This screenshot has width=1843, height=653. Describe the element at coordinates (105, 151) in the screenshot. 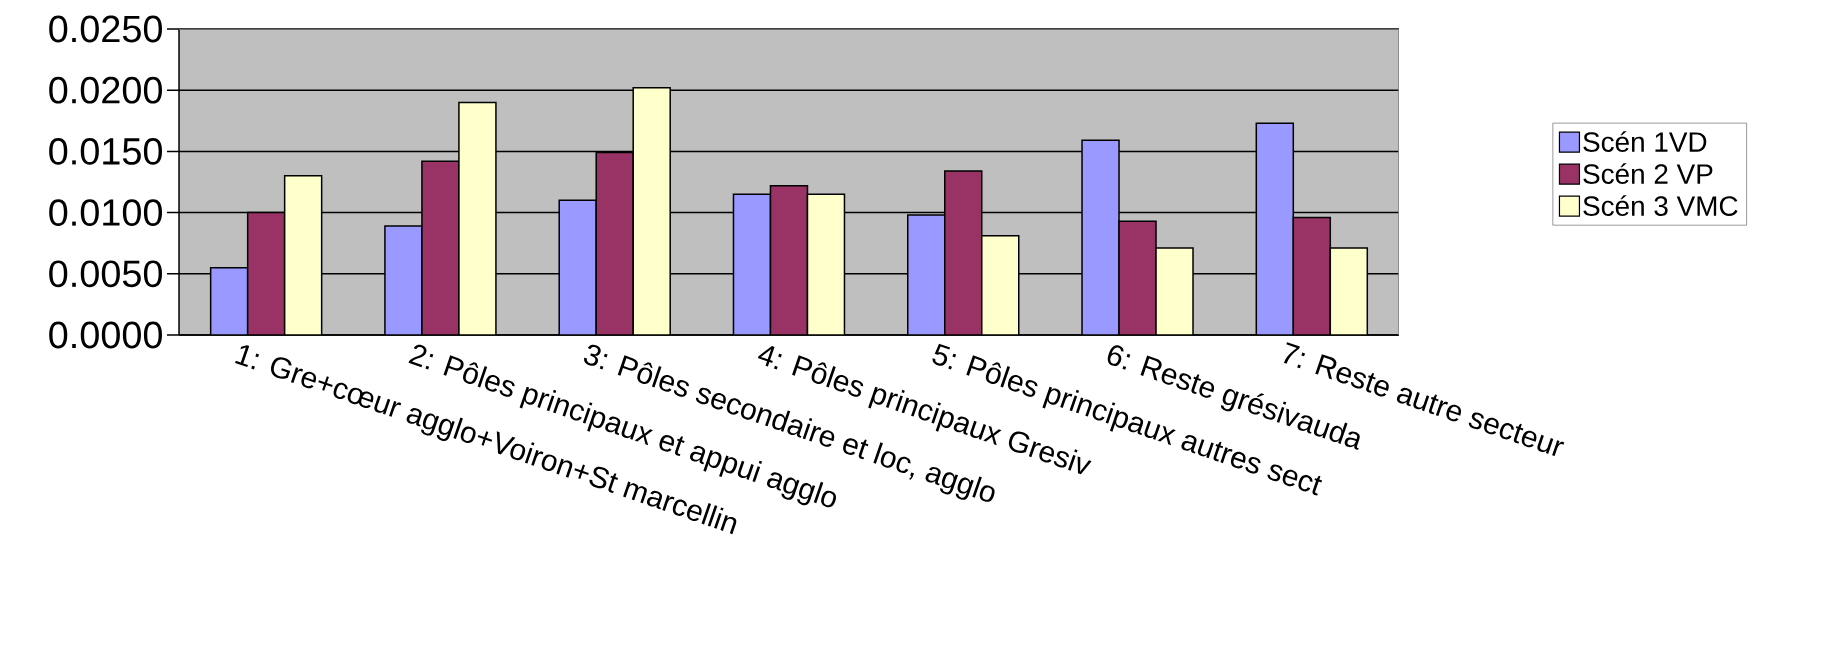

I see `y-tick-label: 0.0150` at that location.